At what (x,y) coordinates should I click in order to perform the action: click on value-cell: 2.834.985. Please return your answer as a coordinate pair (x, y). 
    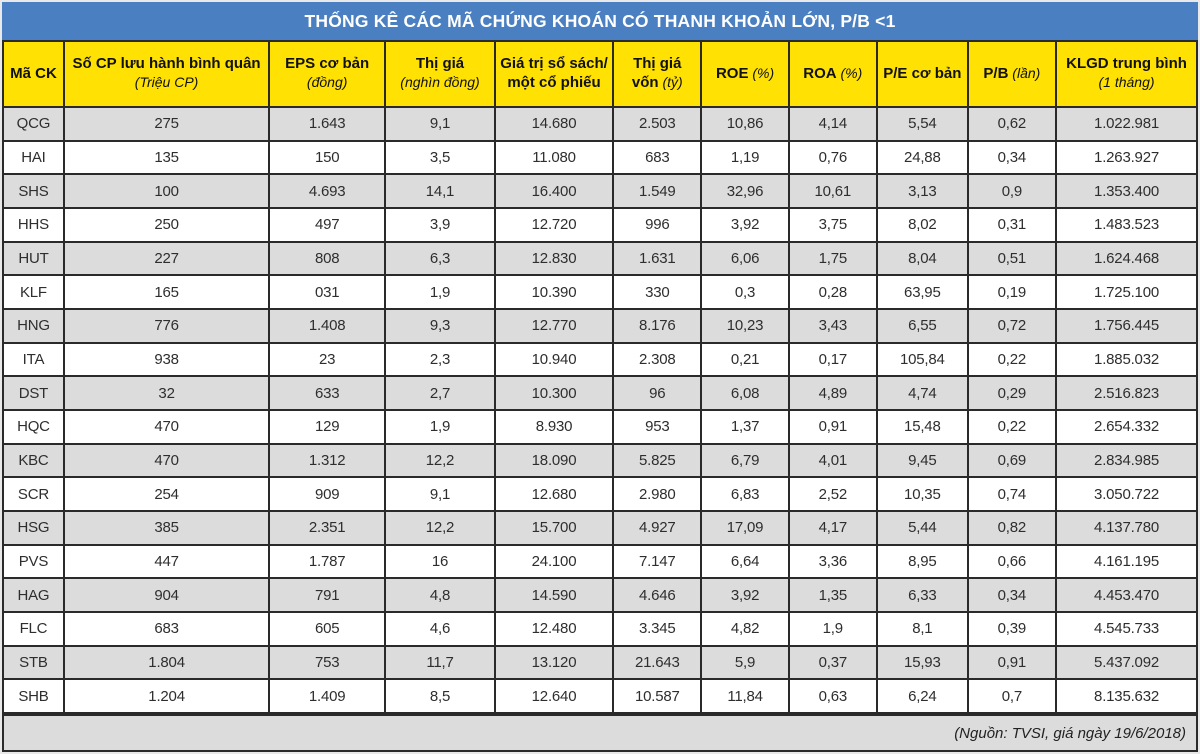
    Looking at the image, I should click on (1126, 460).